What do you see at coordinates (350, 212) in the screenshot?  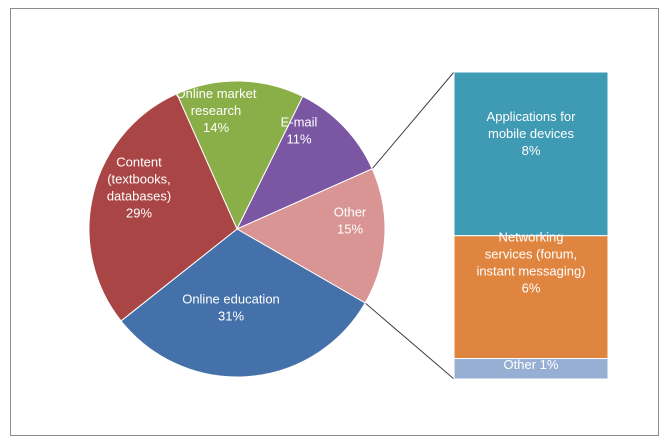 I see `pie-slice-label-line: Other` at bounding box center [350, 212].